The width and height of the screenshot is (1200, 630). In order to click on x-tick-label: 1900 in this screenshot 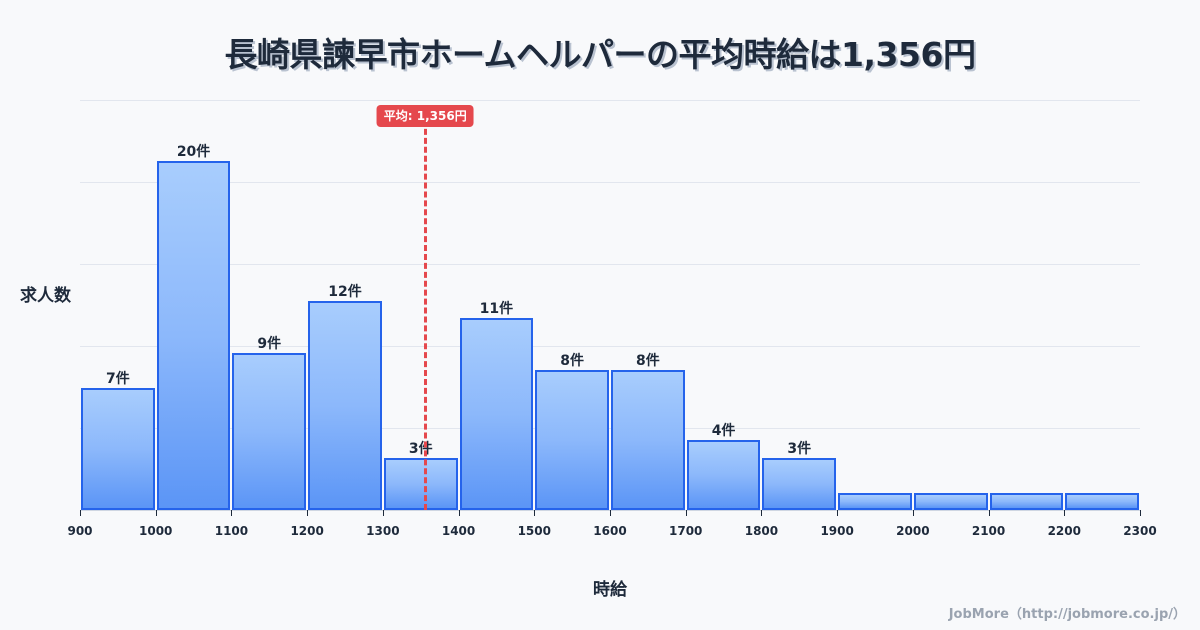, I will do `click(837, 531)`.